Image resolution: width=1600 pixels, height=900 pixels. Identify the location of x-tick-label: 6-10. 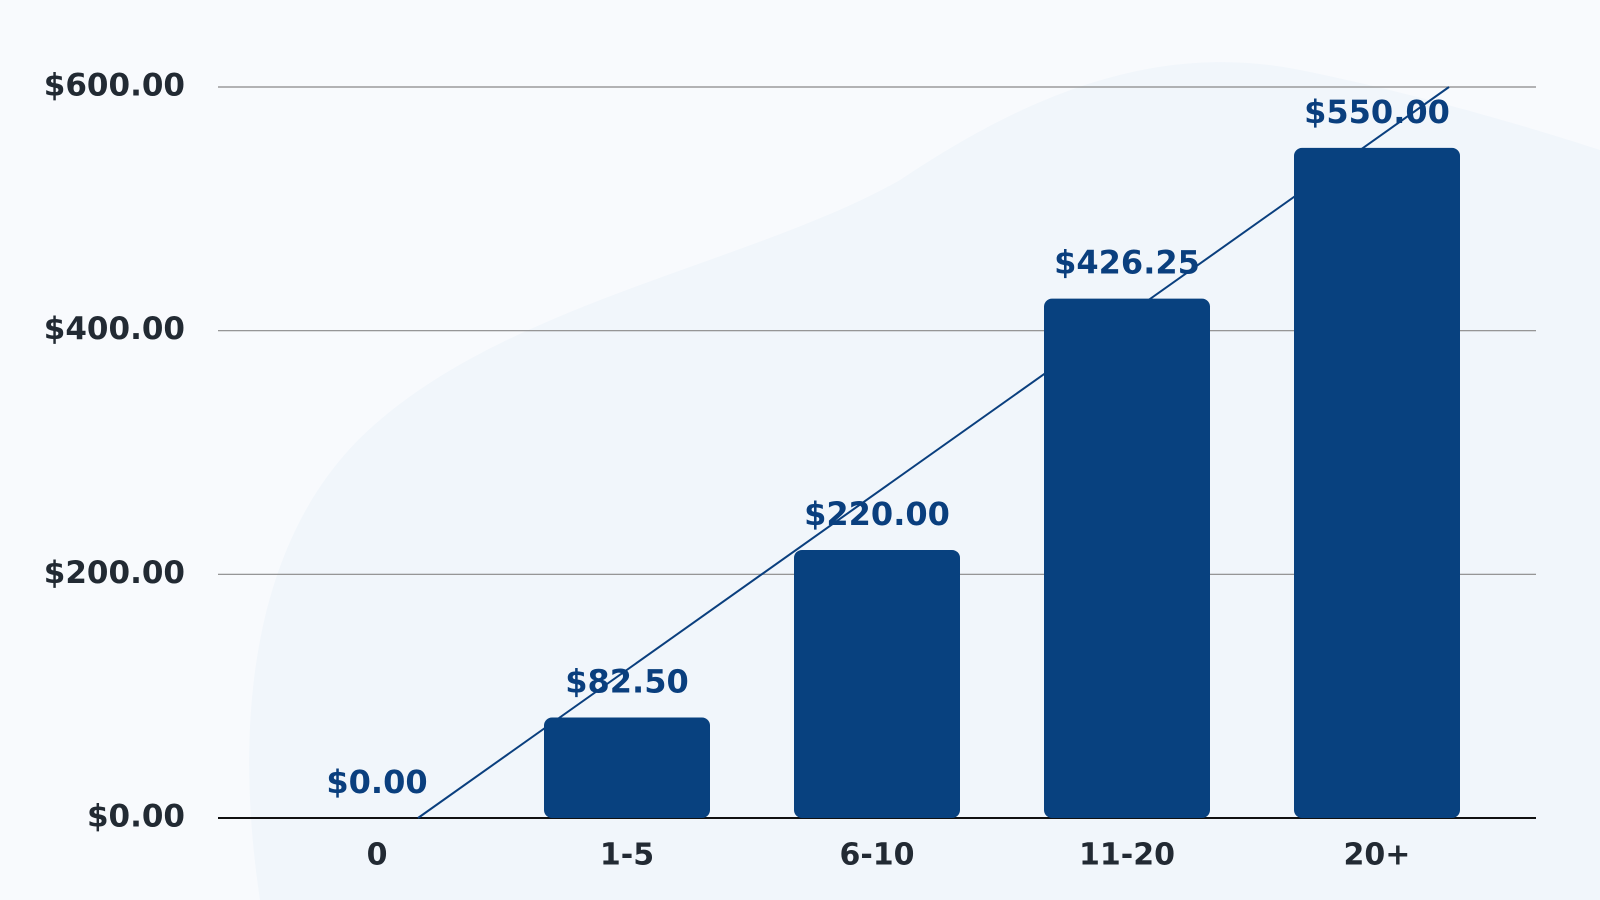
(876, 855).